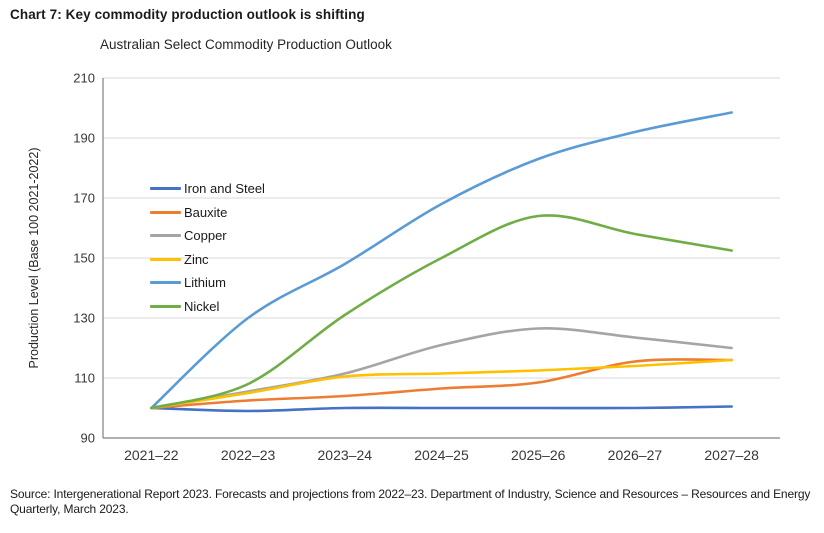 This screenshot has width=824, height=533. Describe the element at coordinates (84, 258) in the screenshot. I see `y-tick-label-150: 150` at that location.